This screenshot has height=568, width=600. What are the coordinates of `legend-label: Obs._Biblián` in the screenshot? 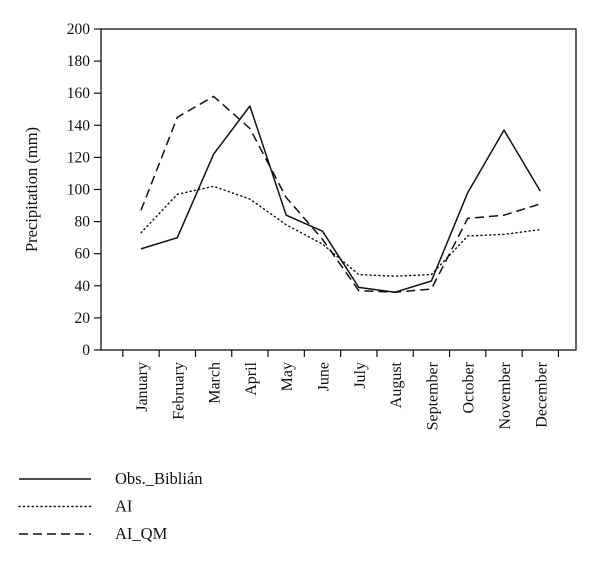 It's located at (159, 478).